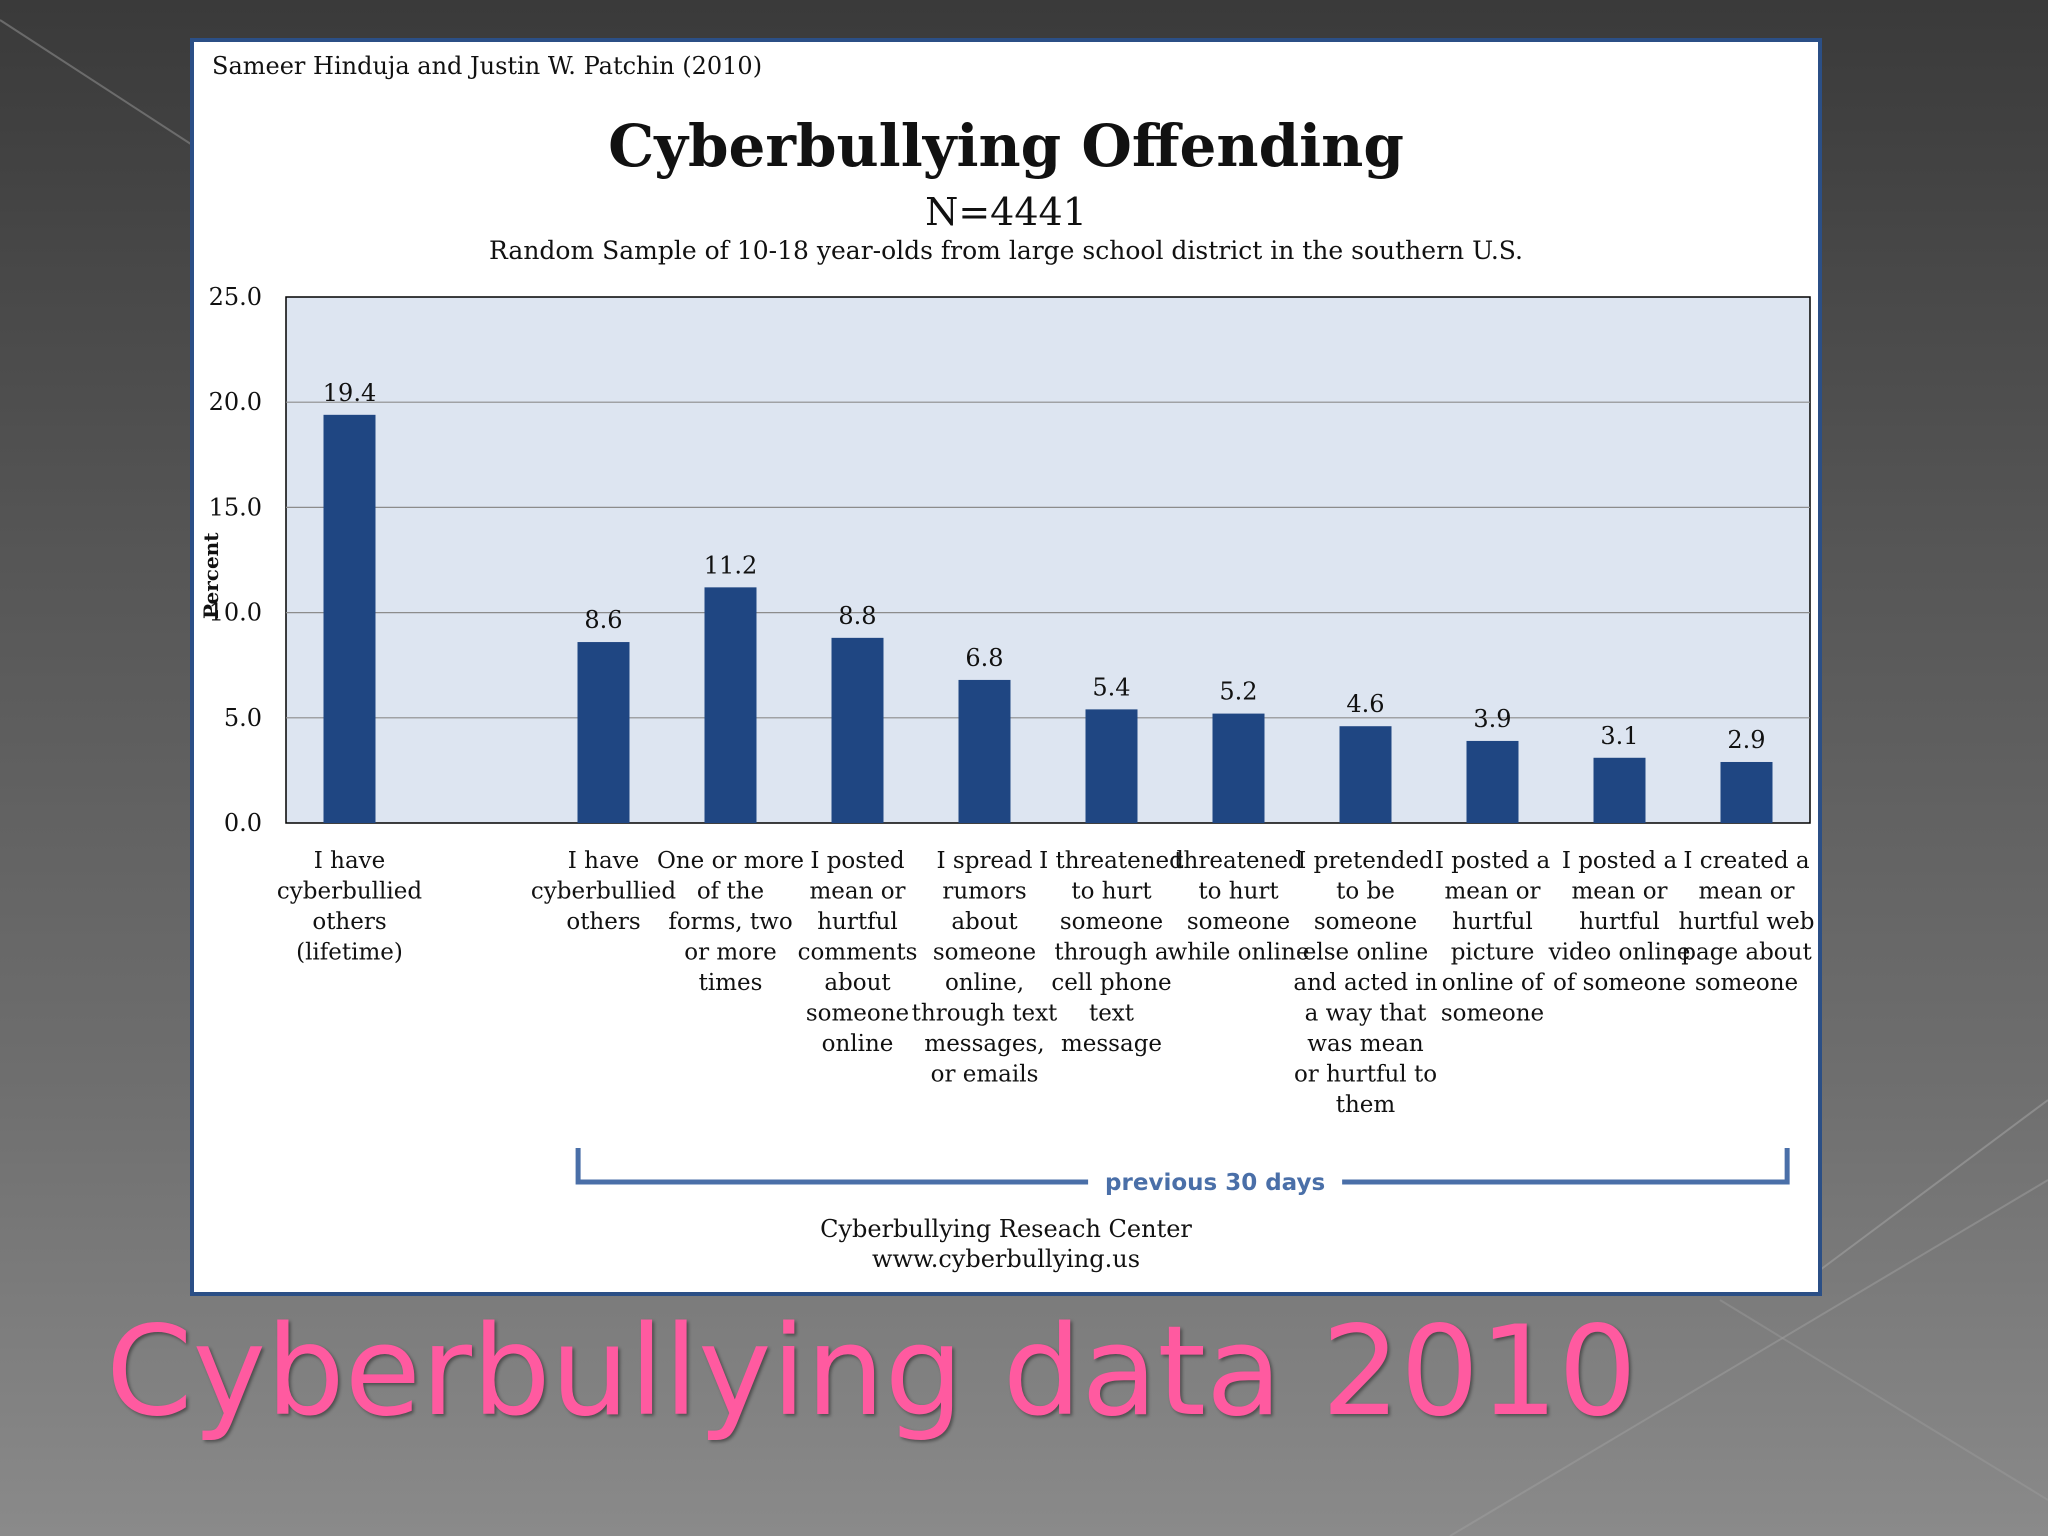 This screenshot has width=2048, height=1536. I want to click on bracket-label: previous 30 days, so click(1215, 1183).